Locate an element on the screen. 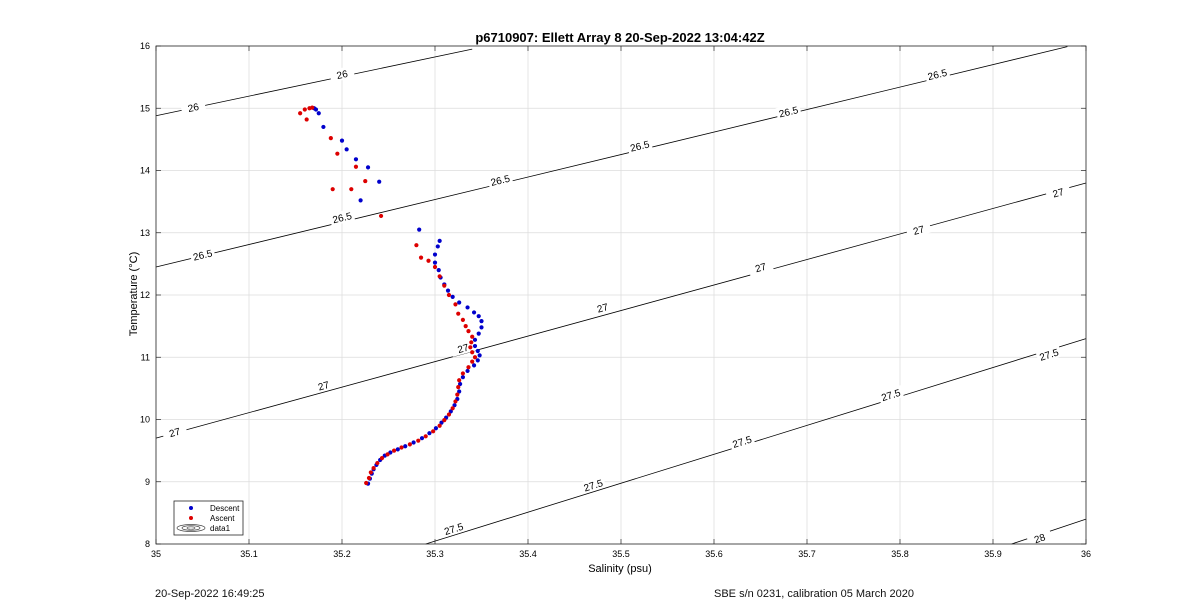 The width and height of the screenshot is (1200, 611). legend-box is located at coordinates (208, 518).